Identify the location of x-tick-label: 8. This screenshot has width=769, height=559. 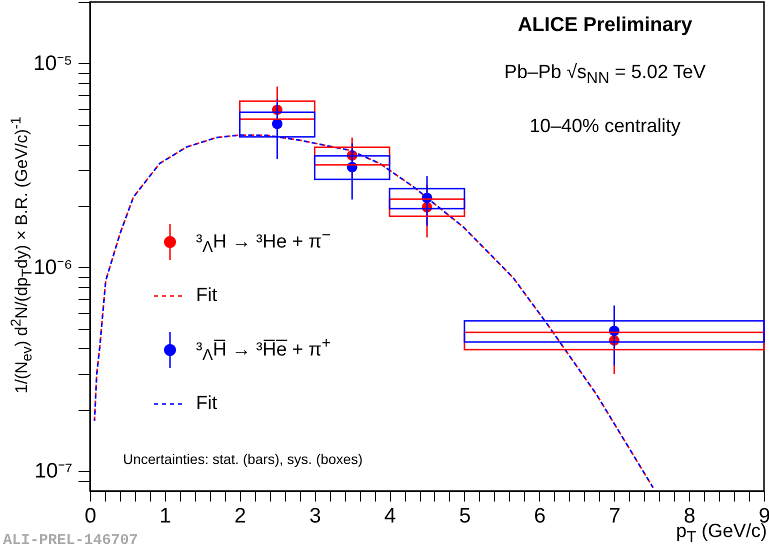
(690, 516).